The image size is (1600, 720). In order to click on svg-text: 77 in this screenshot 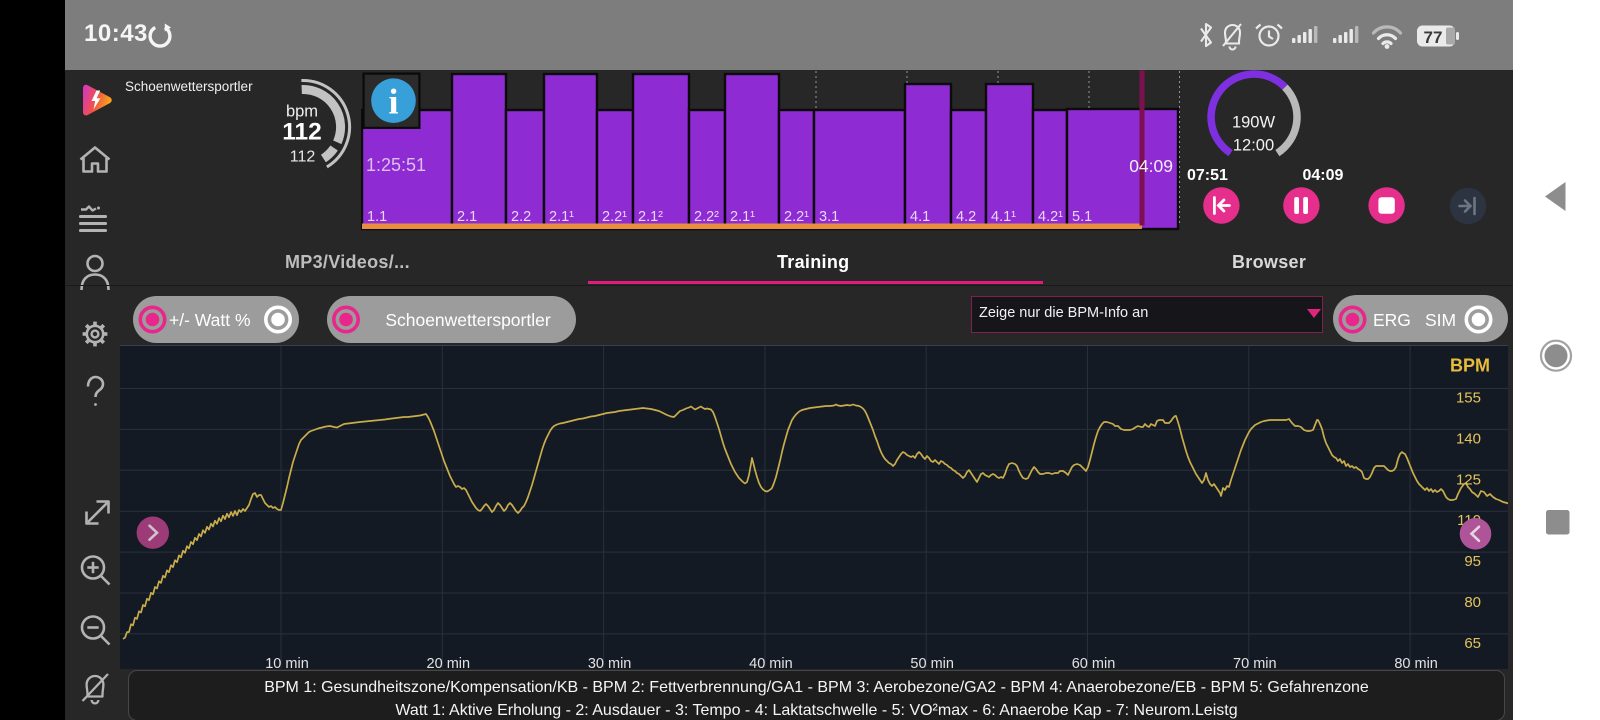, I will do `click(1433, 37)`.